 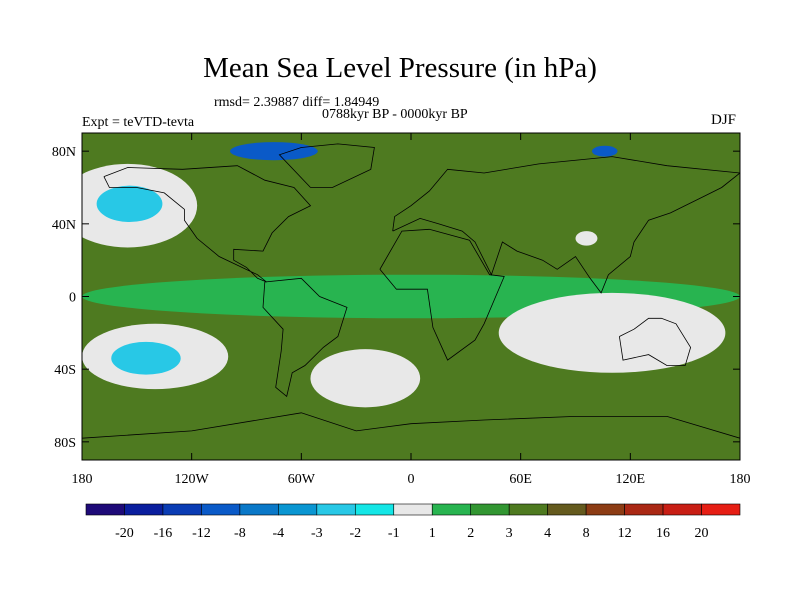 What do you see at coordinates (297, 102) in the screenshot?
I see `stats-line: rmsd= 2.39887 diff= 1.84949` at bounding box center [297, 102].